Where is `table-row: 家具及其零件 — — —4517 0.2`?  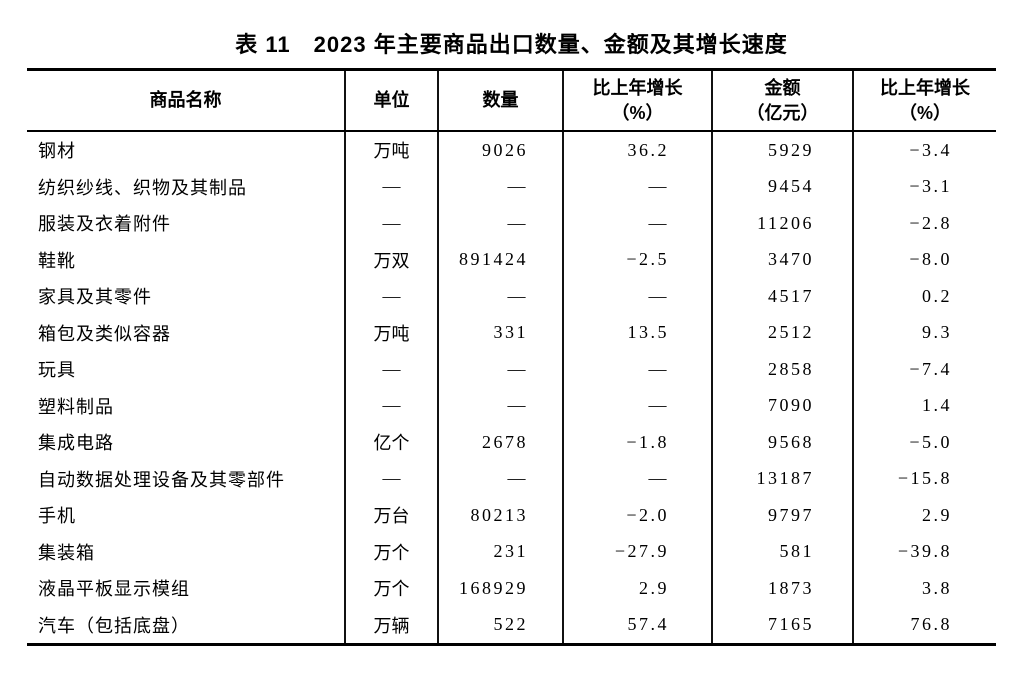 table-row: 家具及其零件 — — —4517 0.2 is located at coordinates (511, 296).